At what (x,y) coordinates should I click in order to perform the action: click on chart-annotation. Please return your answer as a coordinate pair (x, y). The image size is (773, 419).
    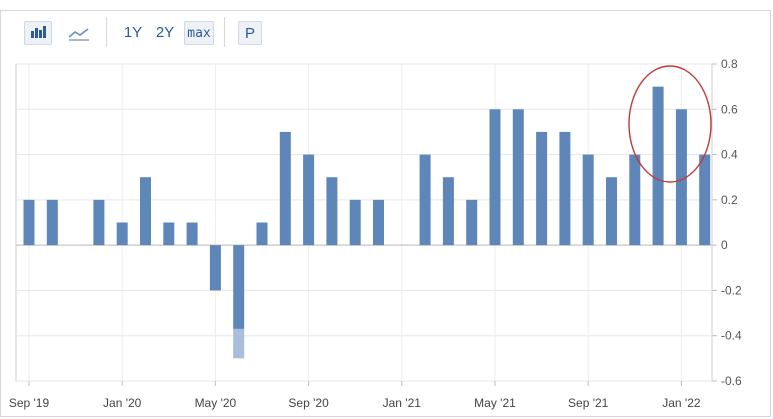
    Looking at the image, I should click on (670, 124).